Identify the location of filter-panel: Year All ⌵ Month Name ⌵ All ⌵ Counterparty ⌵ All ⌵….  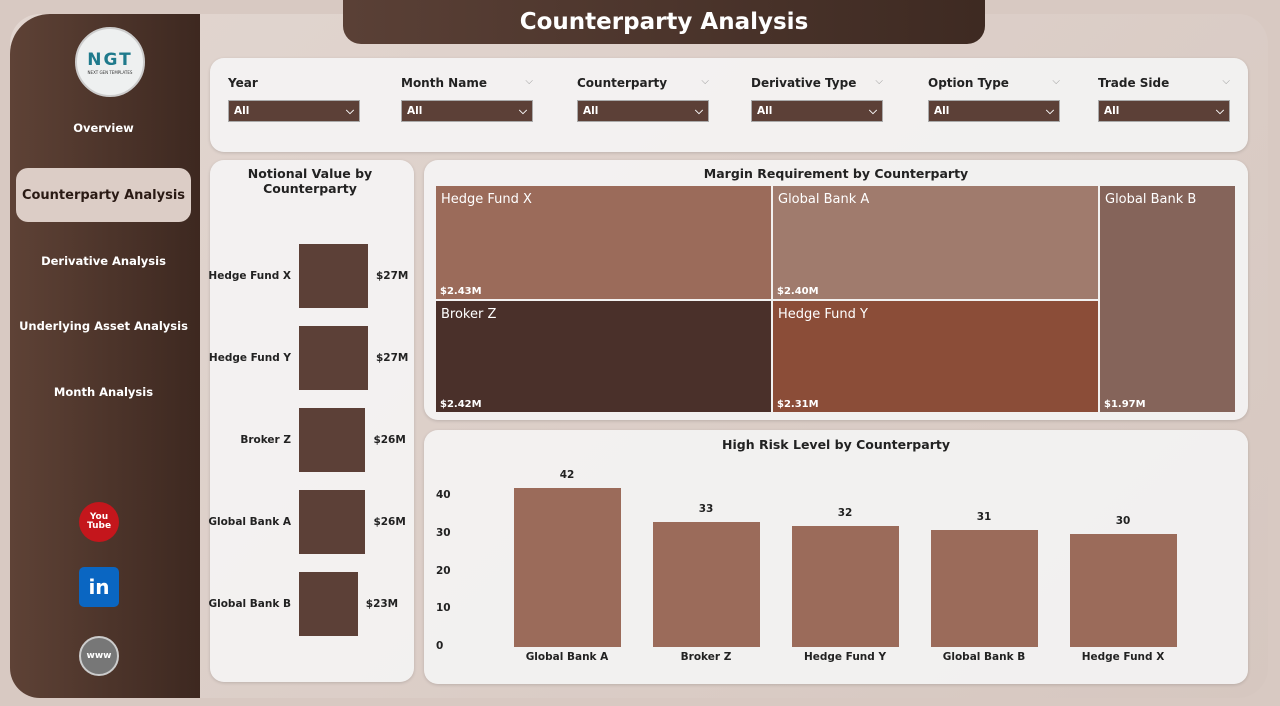
(729, 105).